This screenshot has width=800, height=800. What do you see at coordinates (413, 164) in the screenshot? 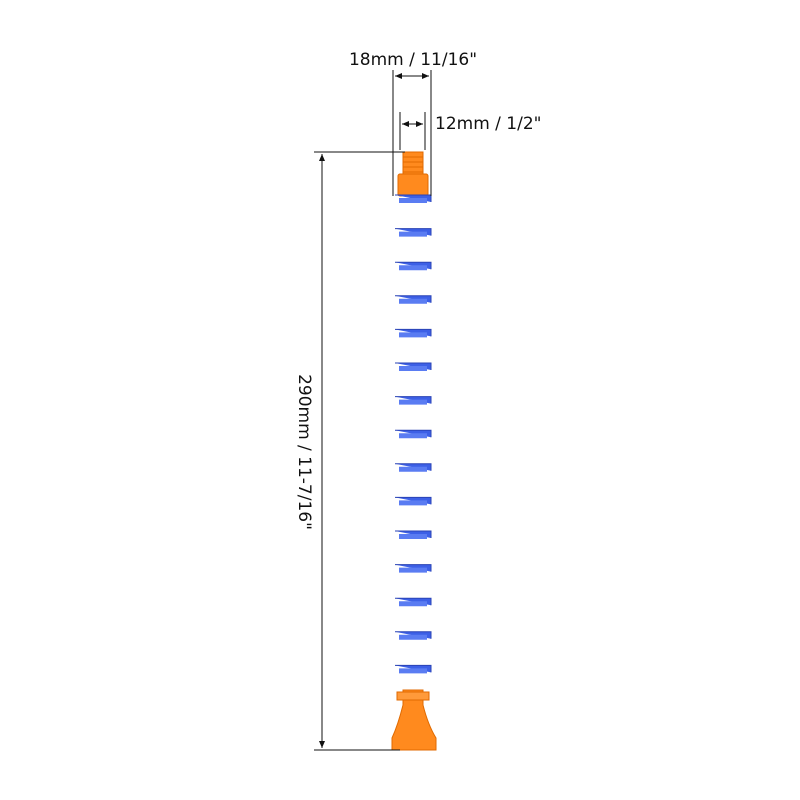
I see `thread-lines` at bounding box center [413, 164].